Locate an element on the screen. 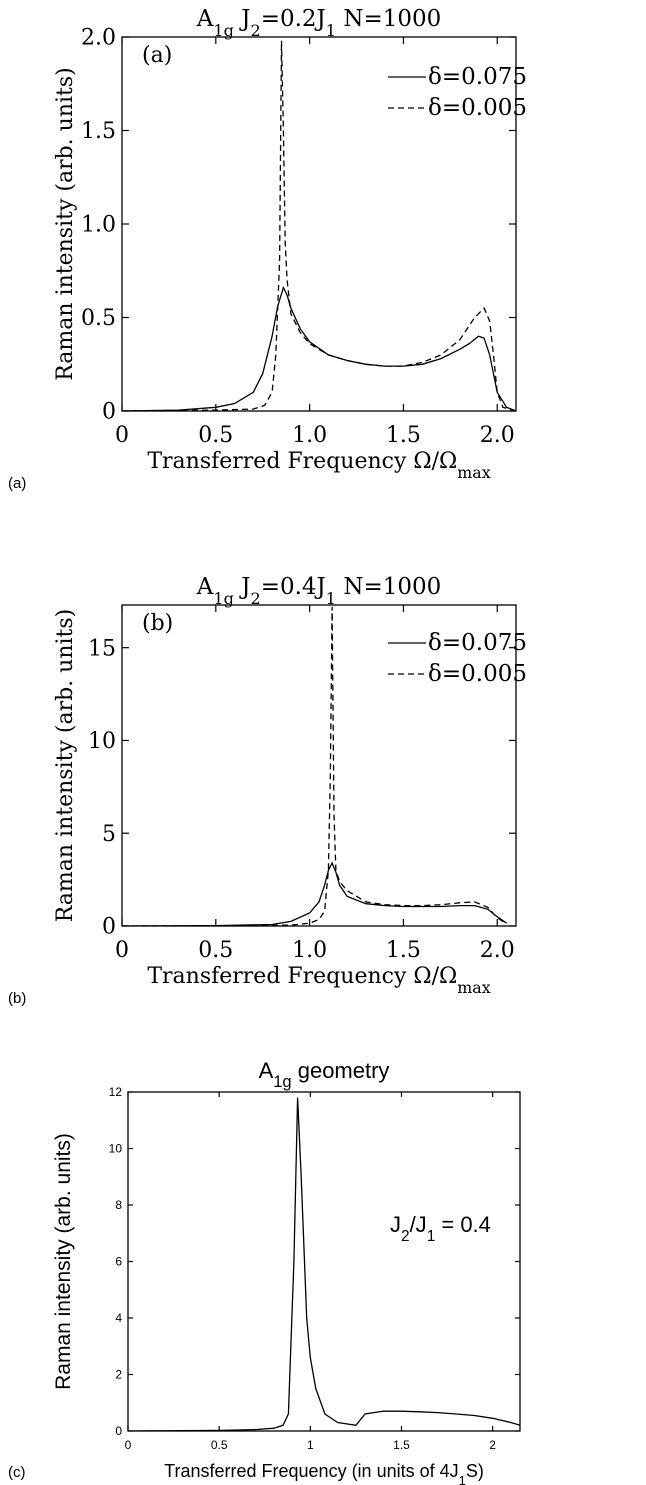 Image resolution: width=646 pixels, height=1485 pixels. panel-label: (b) is located at coordinates (157, 623).